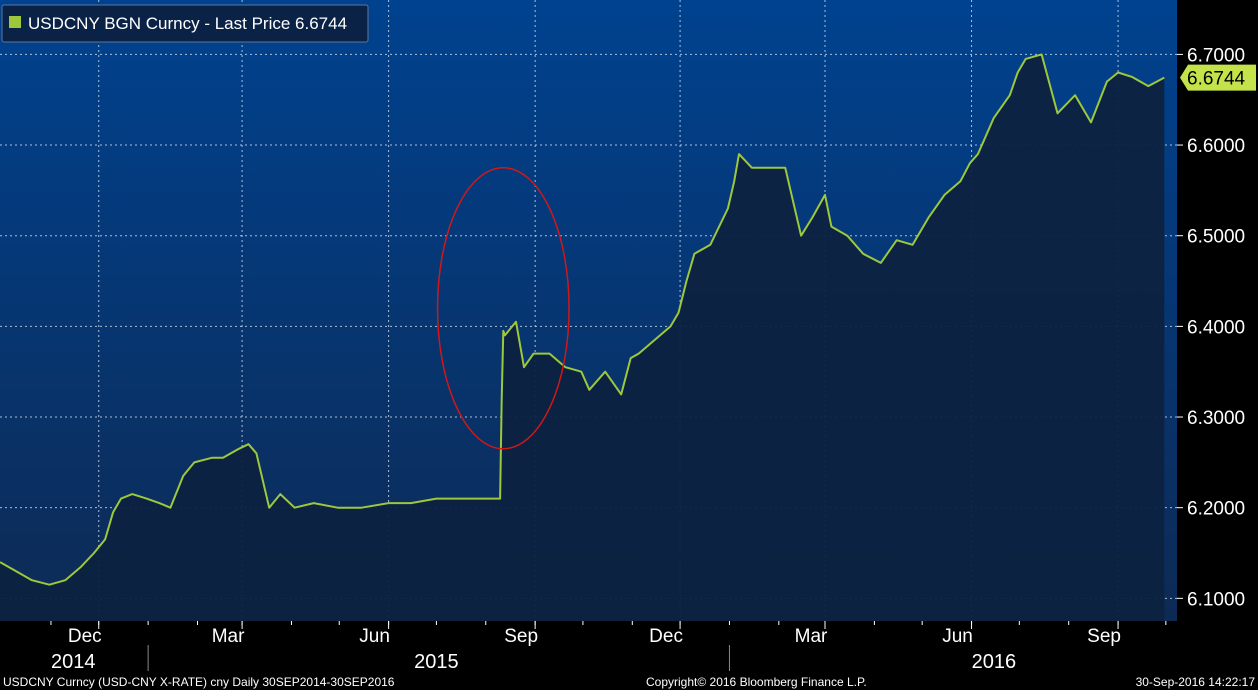  What do you see at coordinates (1216, 237) in the screenshot?
I see `y-tick-label: 6.5000` at bounding box center [1216, 237].